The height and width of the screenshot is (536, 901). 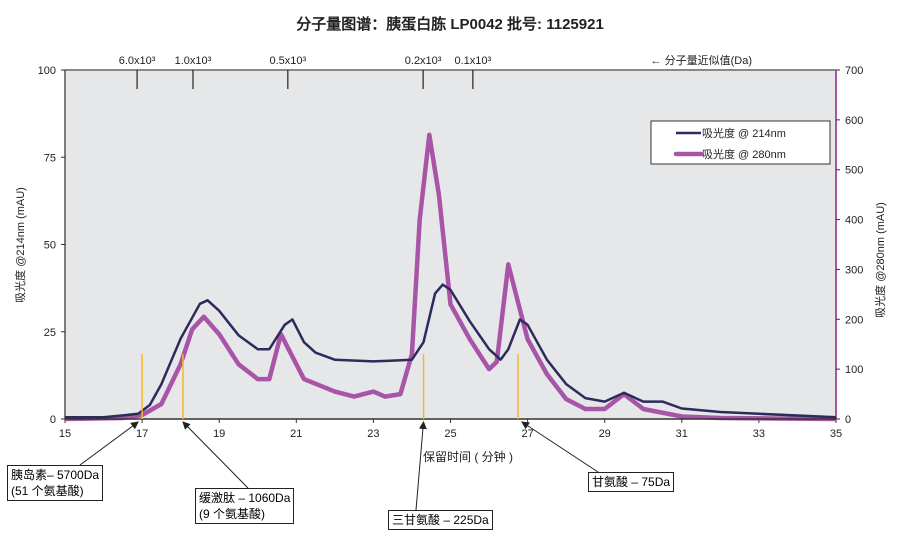 I want to click on y-left-tick-label: 75, so click(x=50, y=158).